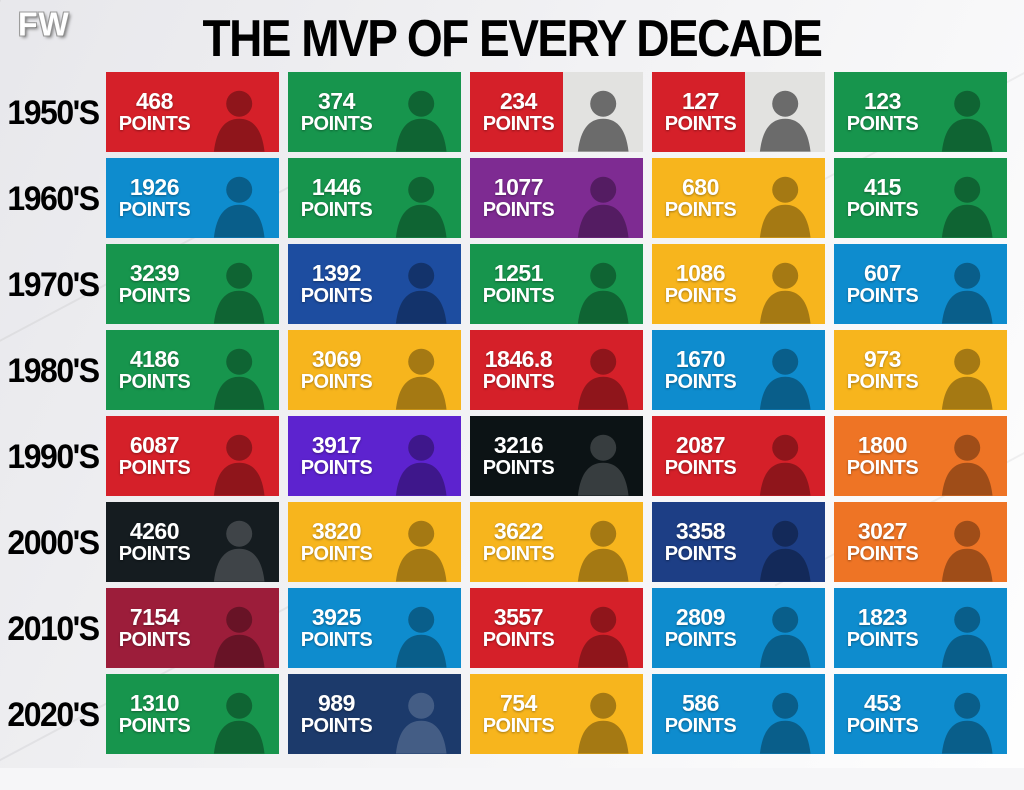 The image size is (1024, 790). I want to click on mvp-card: 607 POINTS, so click(920, 284).